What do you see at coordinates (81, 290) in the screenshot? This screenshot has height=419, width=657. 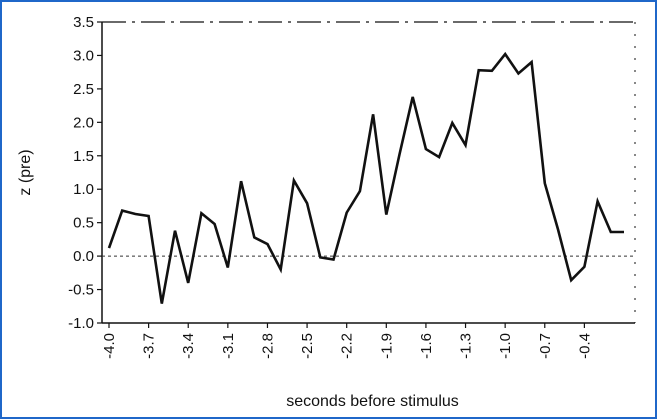 I see `y-tick-label: -0.5` at bounding box center [81, 290].